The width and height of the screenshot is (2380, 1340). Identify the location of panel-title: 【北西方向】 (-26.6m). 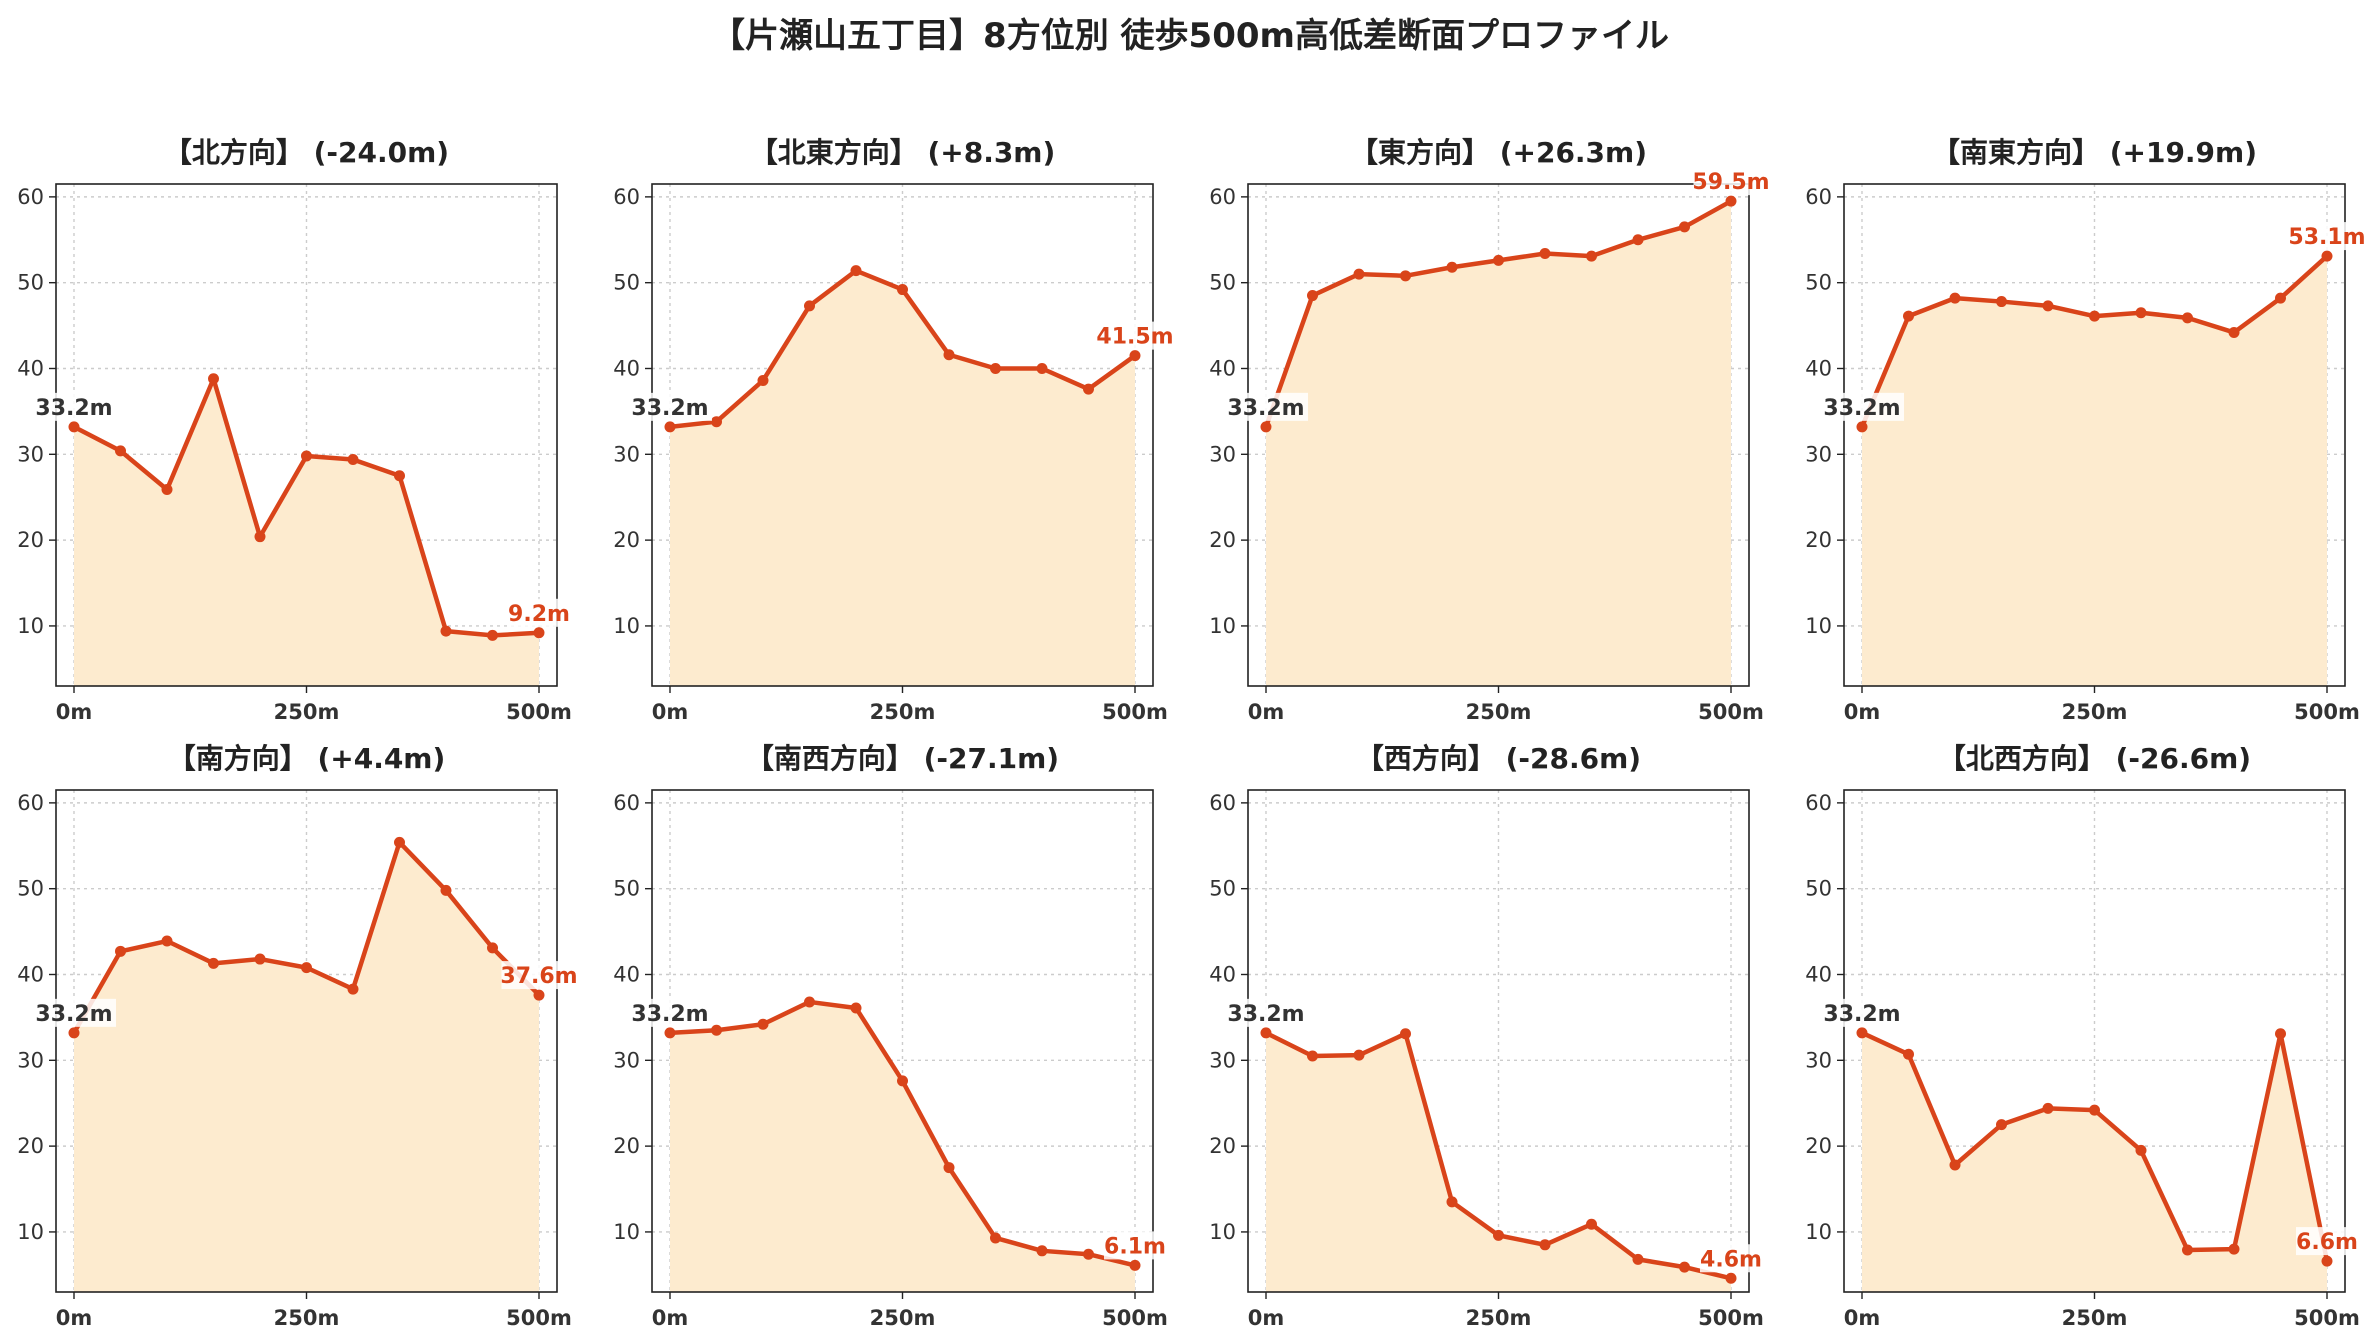
(2094, 758).